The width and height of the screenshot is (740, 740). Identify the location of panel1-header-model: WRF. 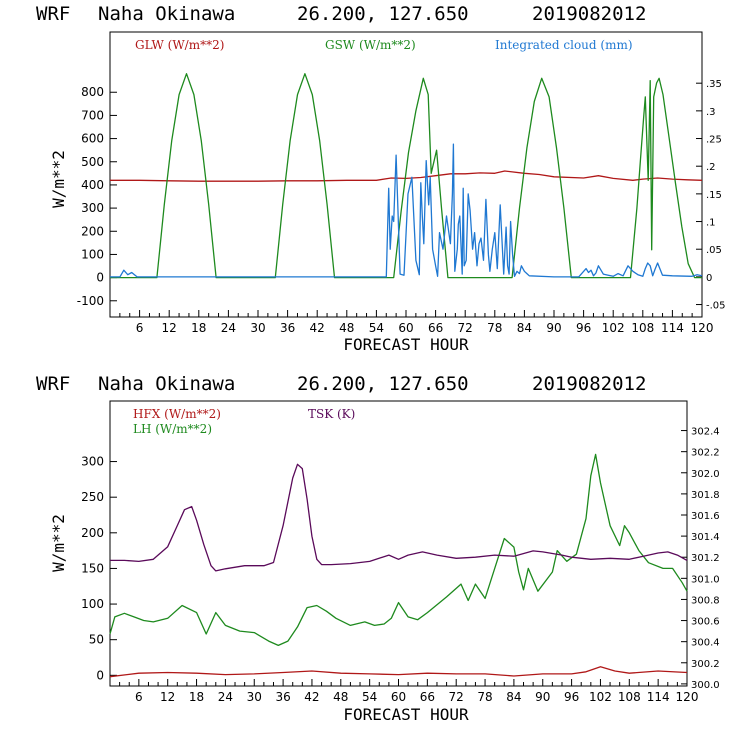
(53, 14).